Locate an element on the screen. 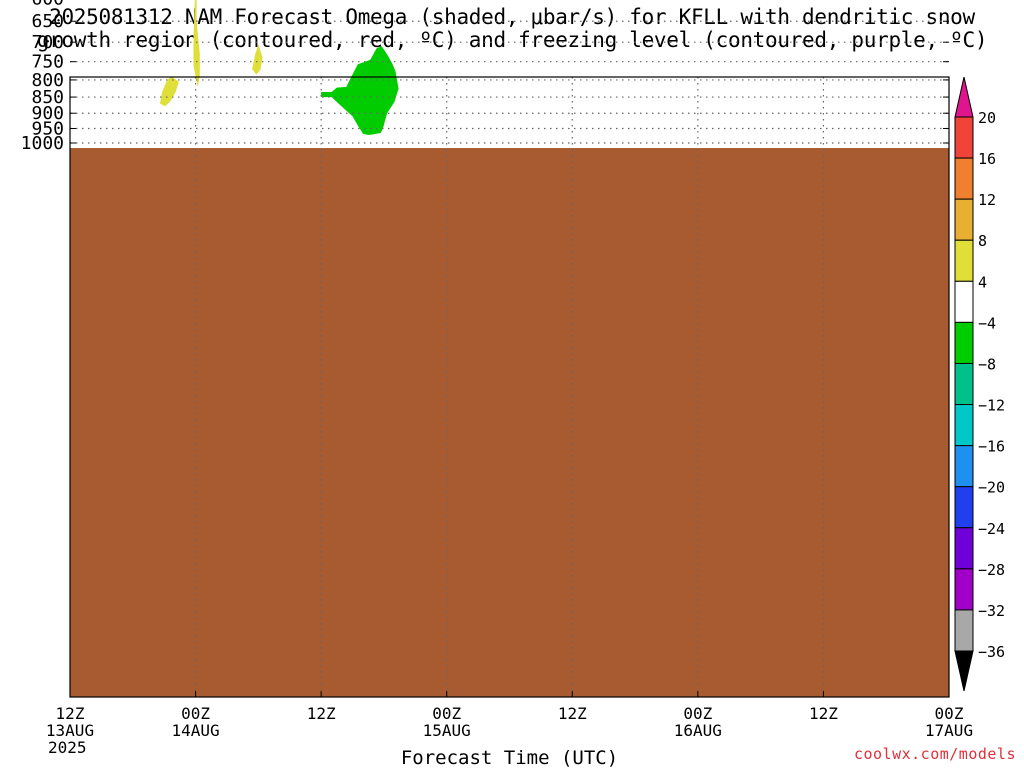 Image resolution: width=1024 pixels, height=768 pixels. x-tick-date-12: 14AUG is located at coordinates (195, 730).